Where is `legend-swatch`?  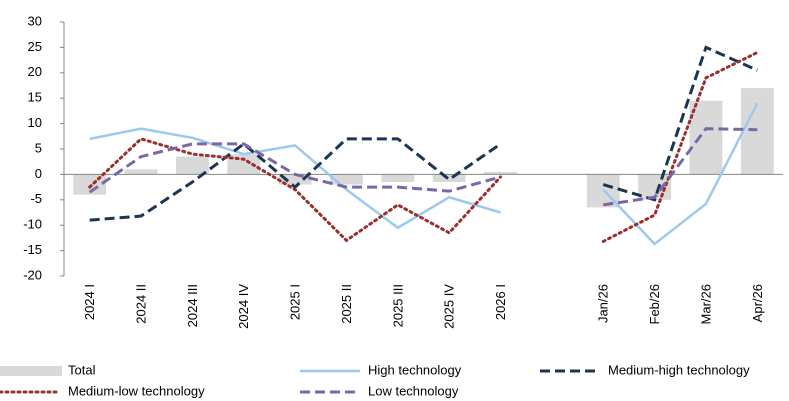
legend-swatch is located at coordinates (31, 371).